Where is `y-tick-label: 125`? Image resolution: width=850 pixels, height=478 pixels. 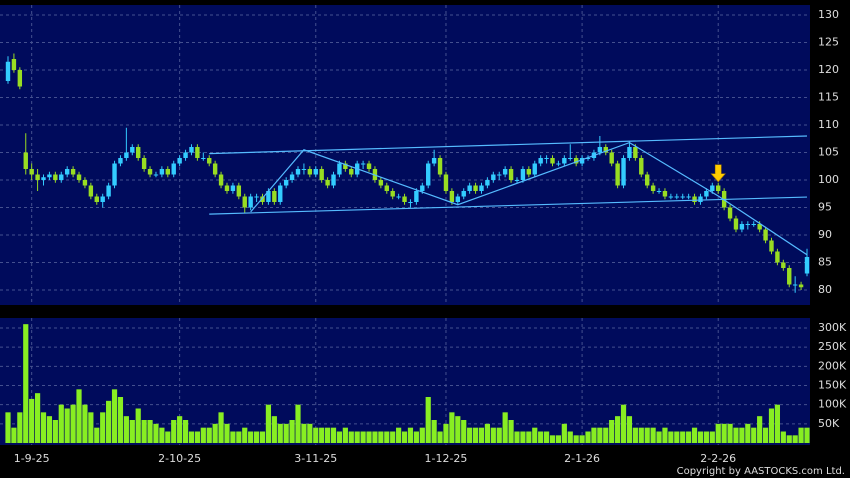 y-tick-label: 125 is located at coordinates (828, 42).